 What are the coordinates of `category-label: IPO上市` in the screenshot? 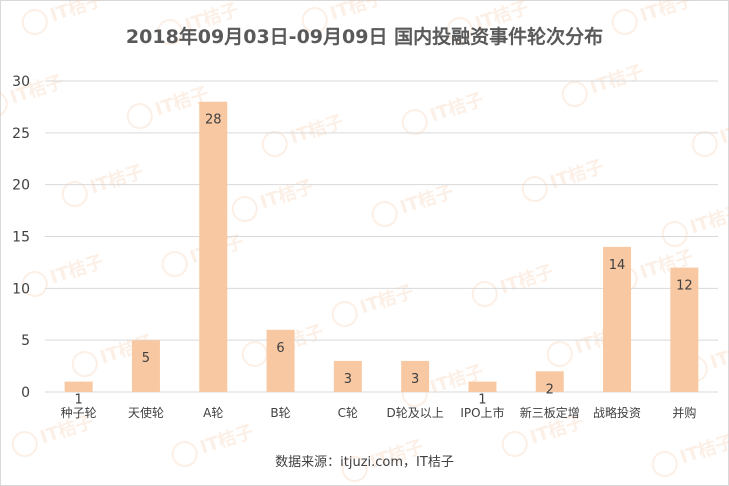 It's located at (482, 412).